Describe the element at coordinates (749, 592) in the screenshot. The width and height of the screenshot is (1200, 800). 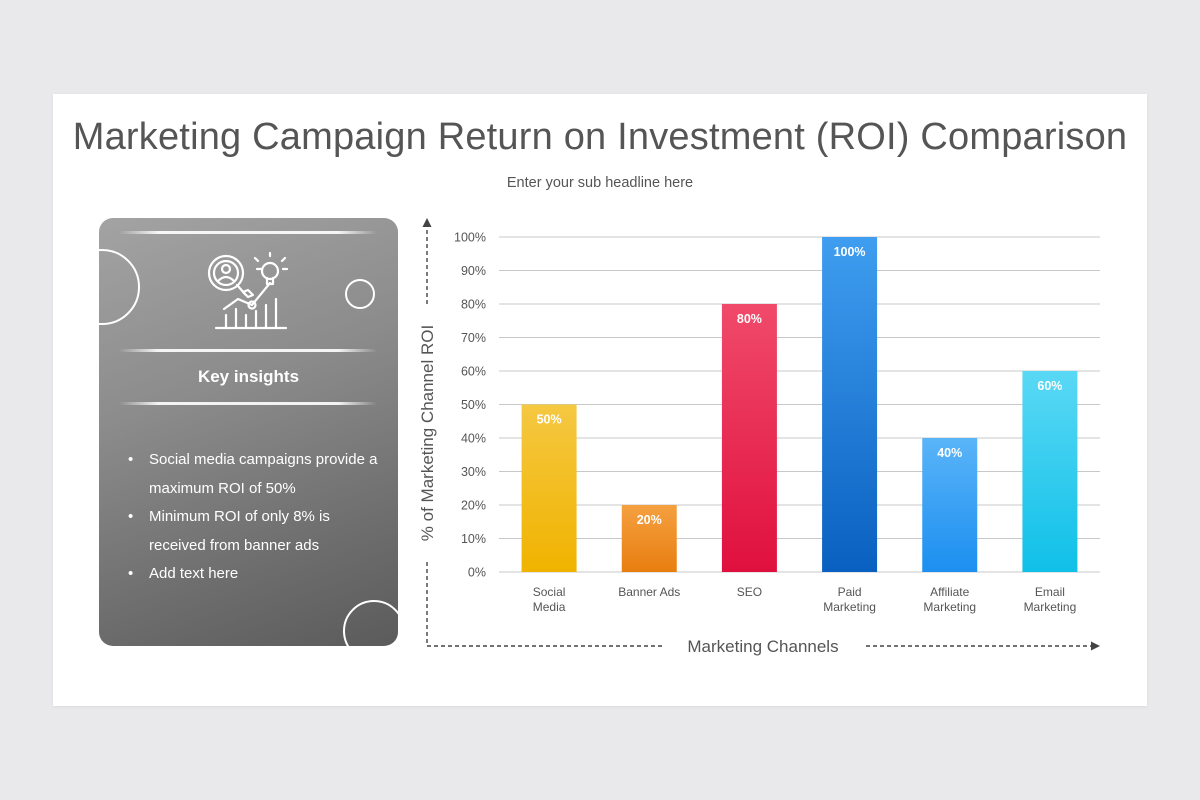
I see `x-tick-label: SEO` at that location.